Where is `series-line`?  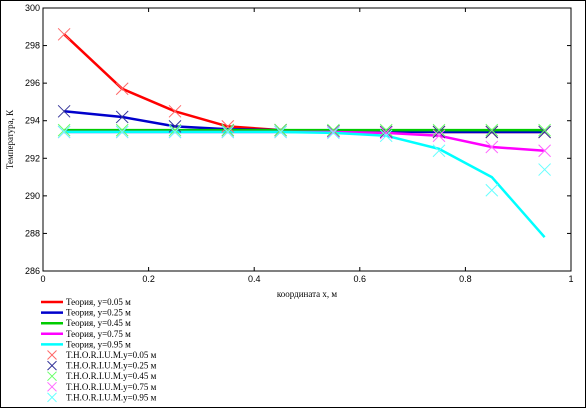 series-line is located at coordinates (304, 141).